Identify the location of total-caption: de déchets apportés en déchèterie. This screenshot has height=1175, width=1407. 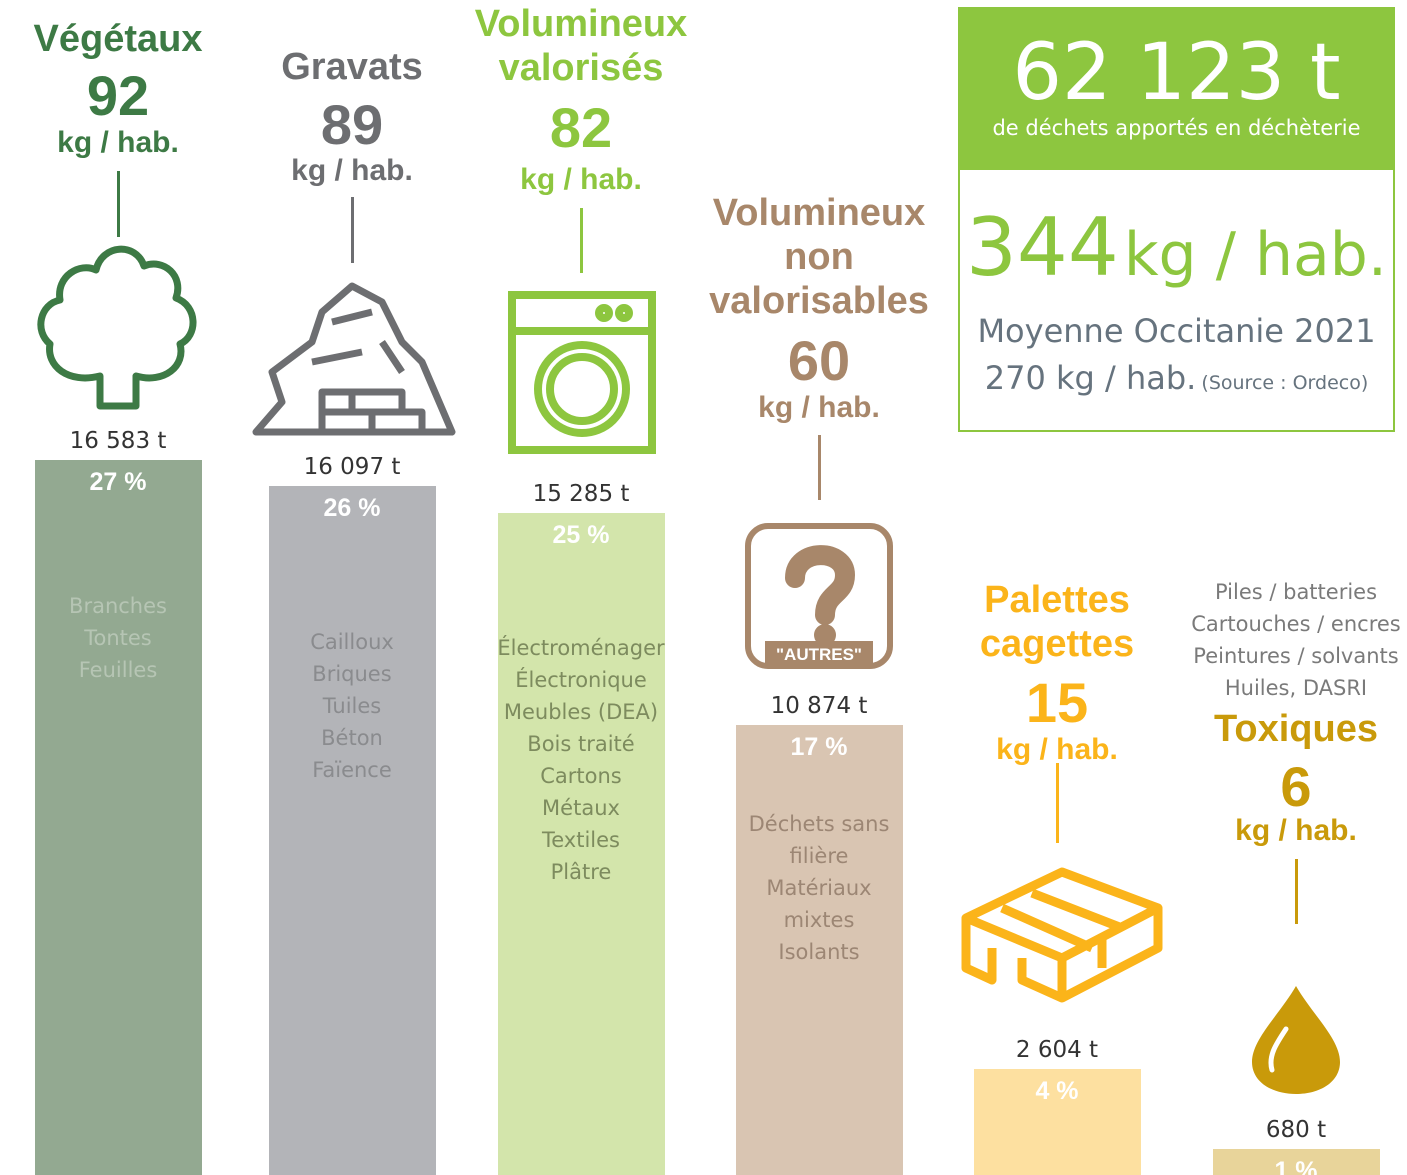
(1176, 128).